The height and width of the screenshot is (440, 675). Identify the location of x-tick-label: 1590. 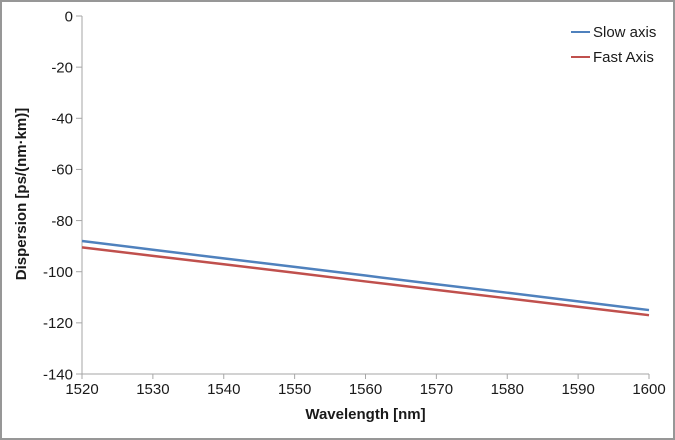
(577, 389).